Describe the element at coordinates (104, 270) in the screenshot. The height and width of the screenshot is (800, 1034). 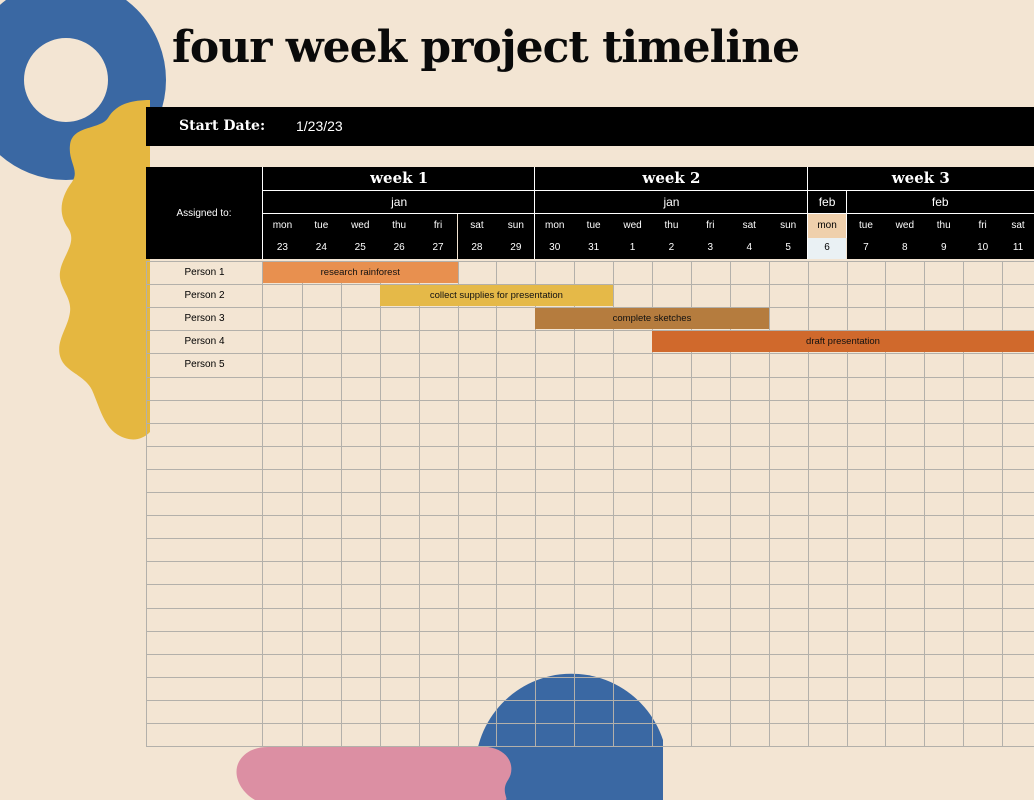
I see `yellow-blob-shape` at that location.